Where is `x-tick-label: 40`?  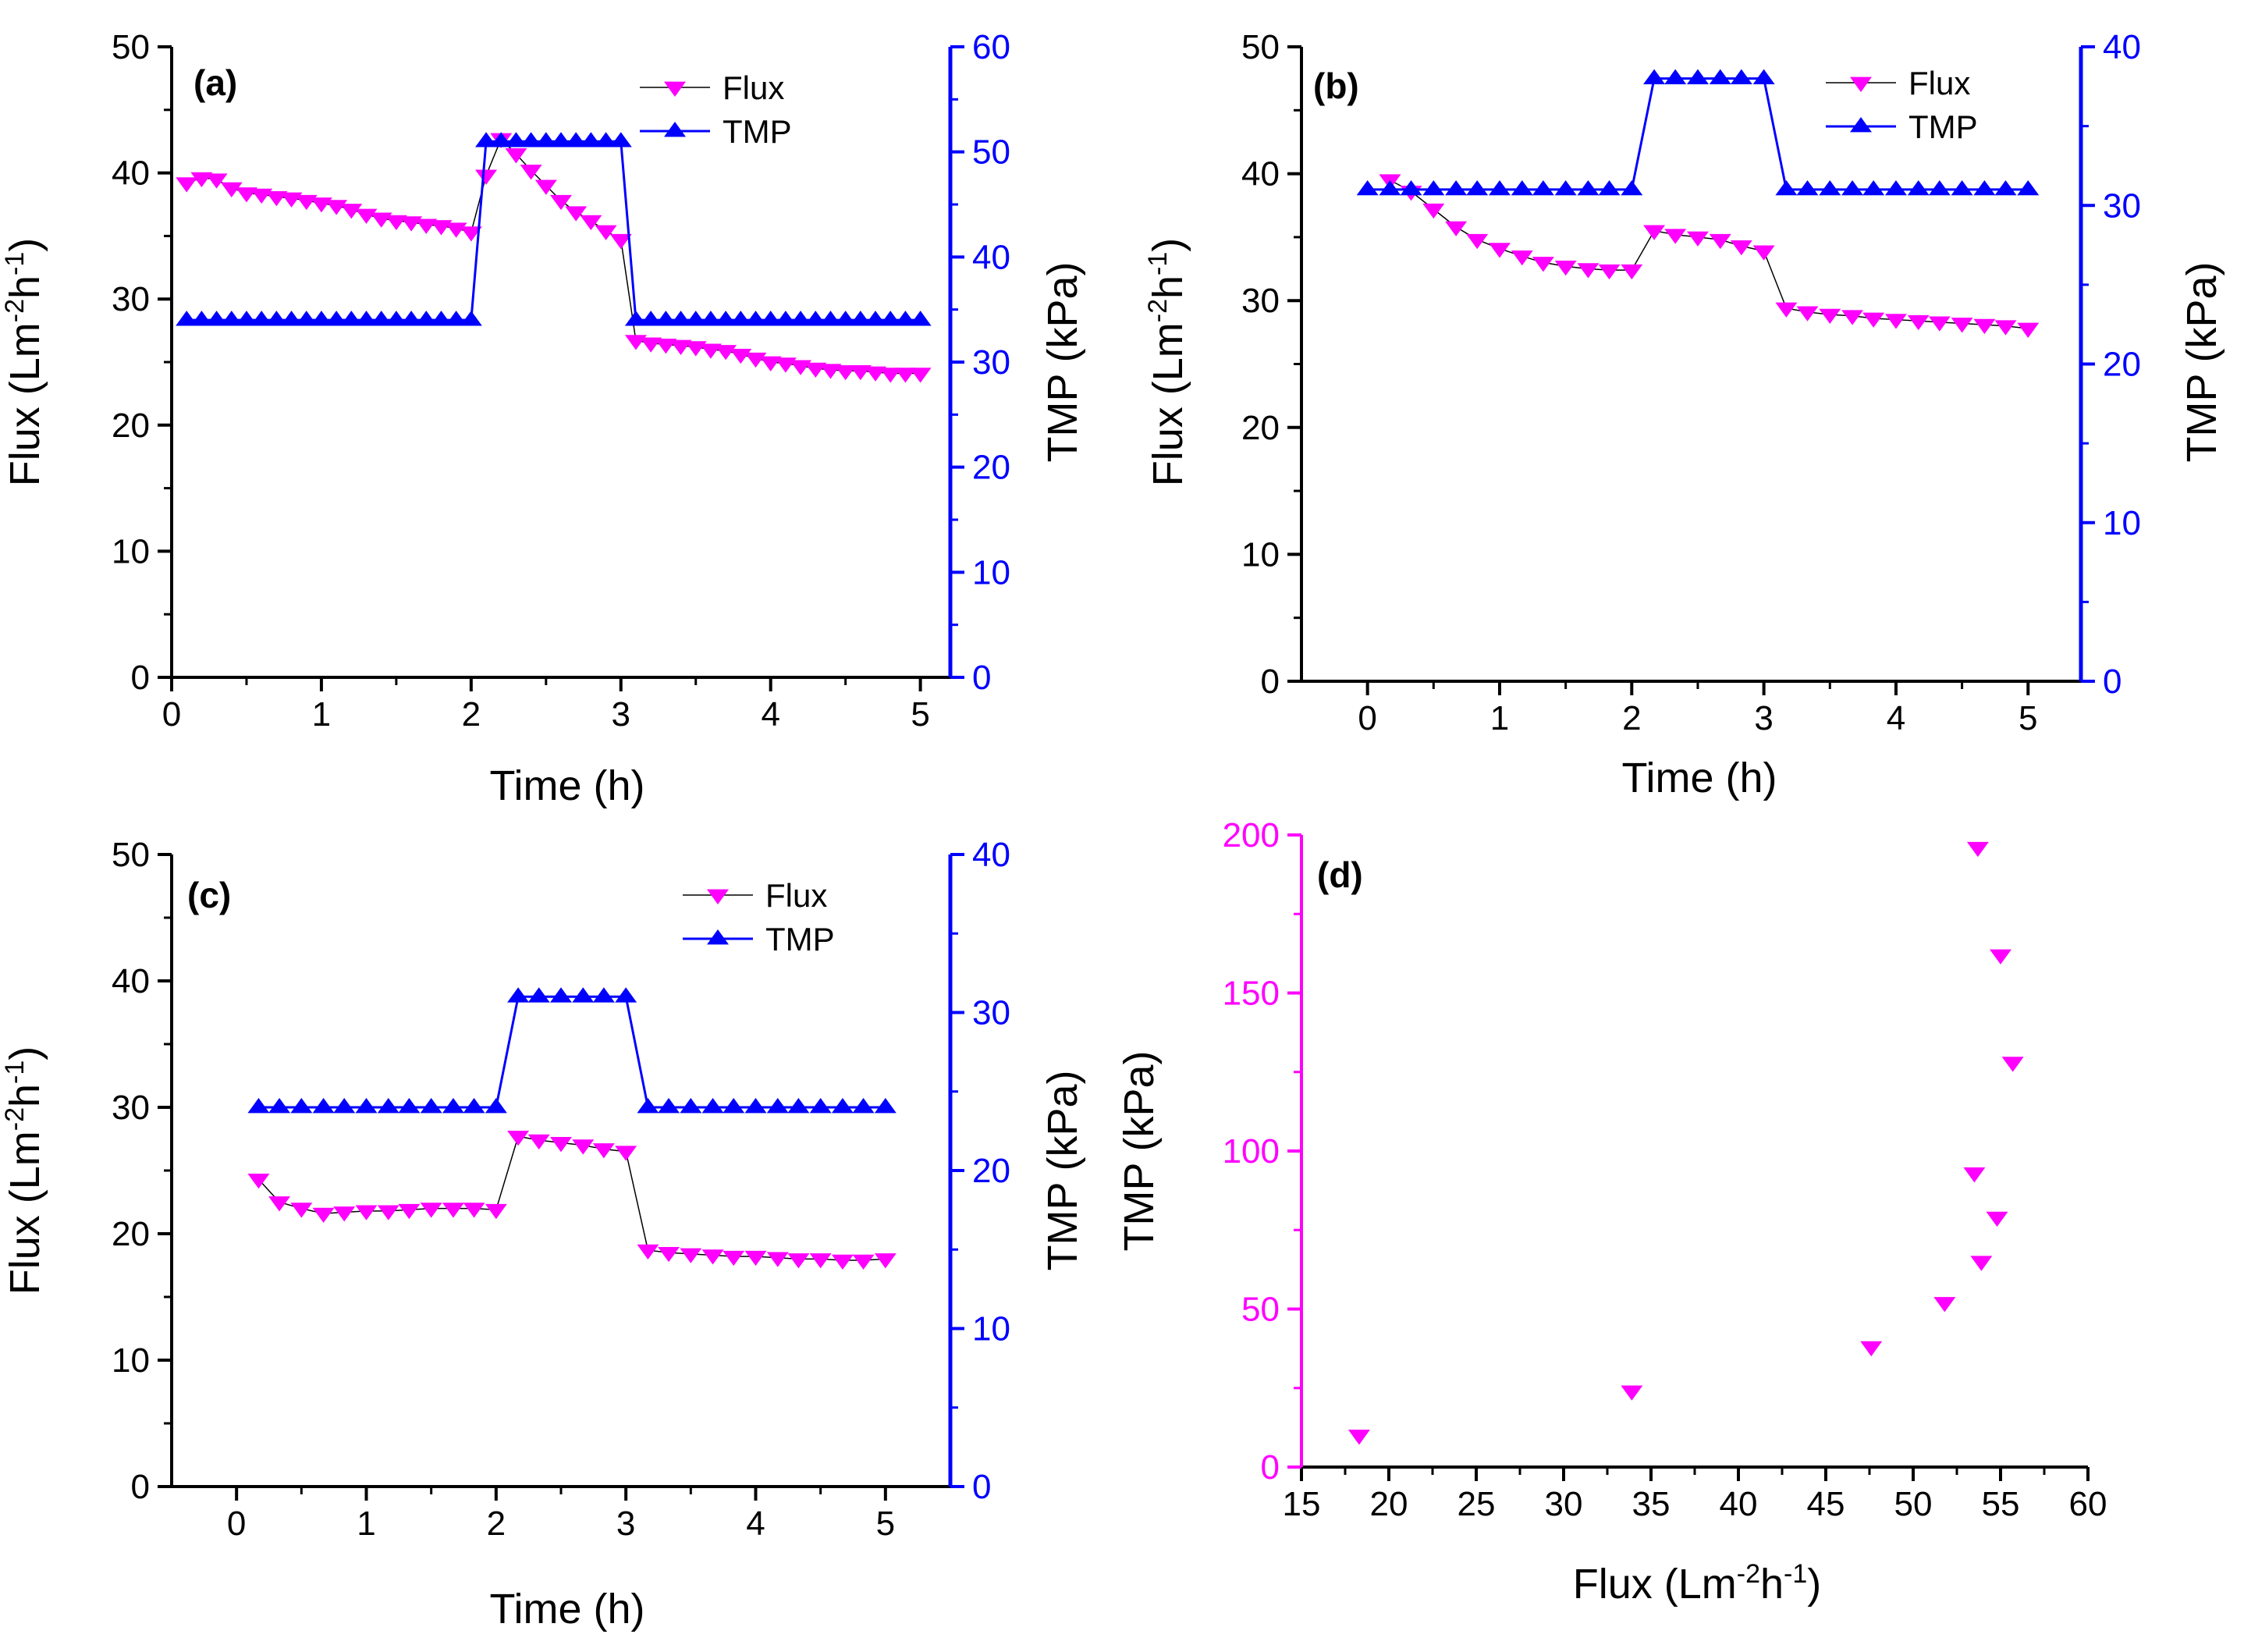
x-tick-label: 40 is located at coordinates (1739, 1504).